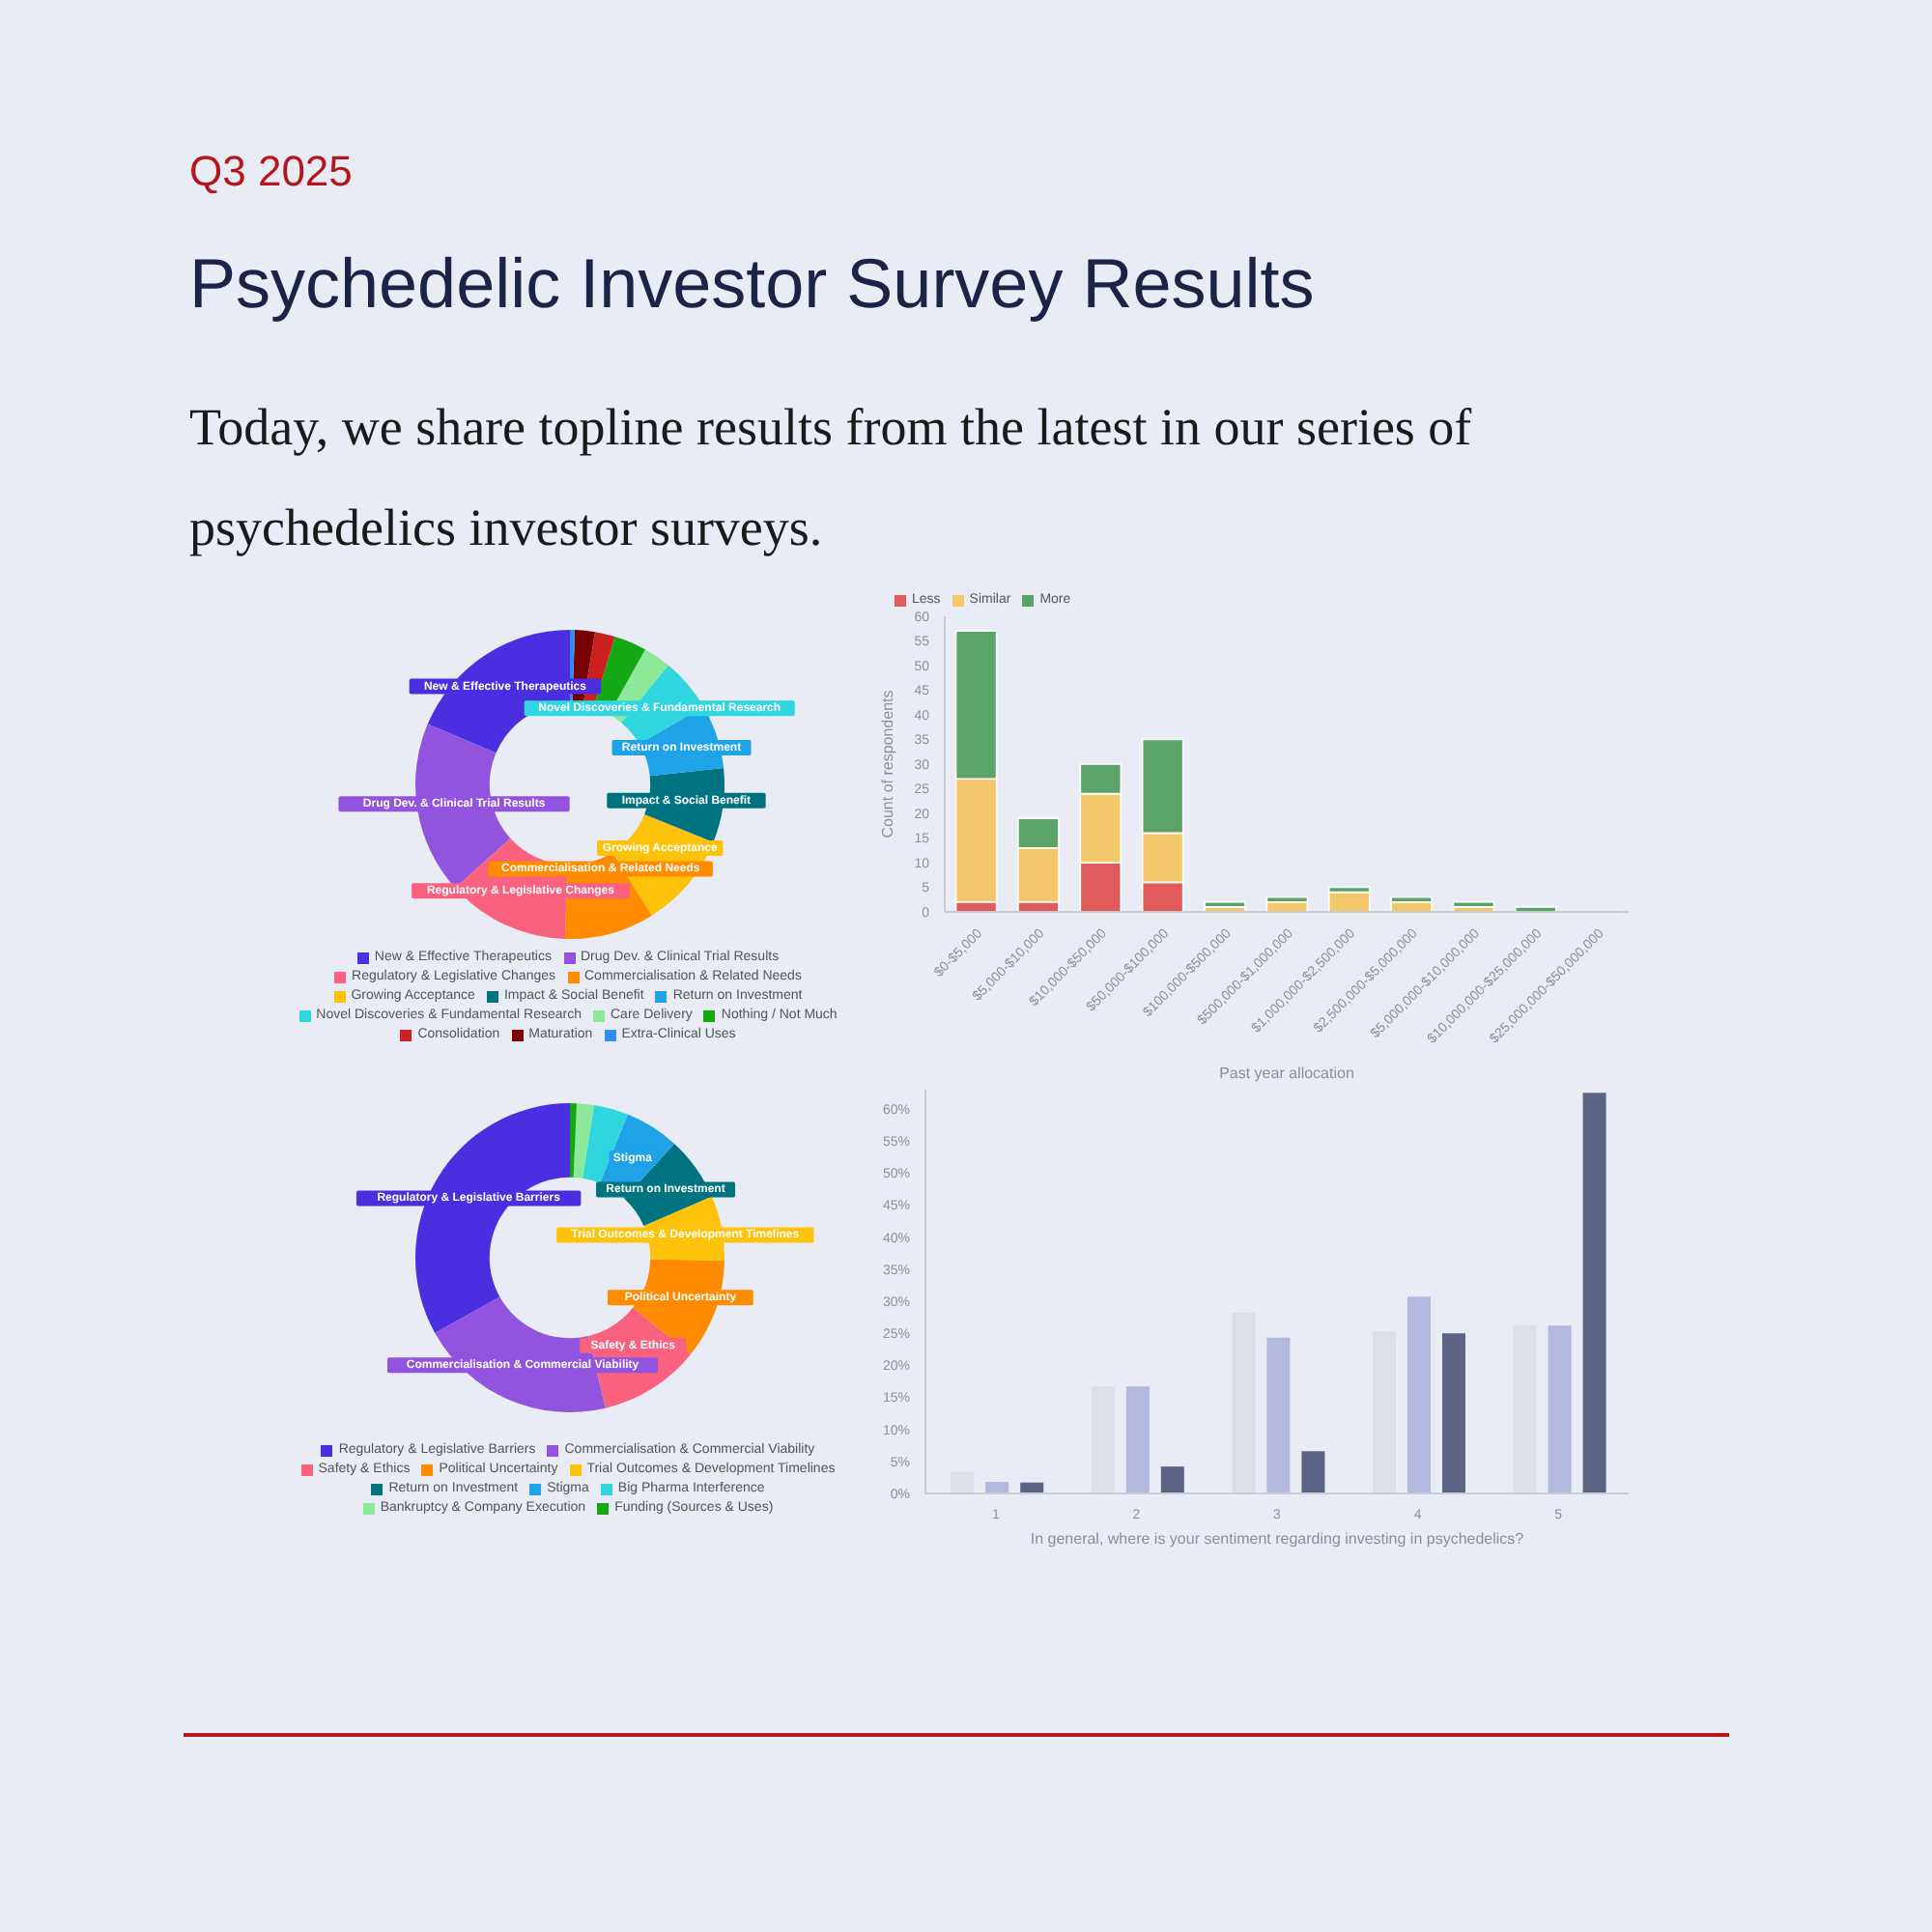  What do you see at coordinates (887, 764) in the screenshot?
I see `y-axis-title: Count of respondents` at bounding box center [887, 764].